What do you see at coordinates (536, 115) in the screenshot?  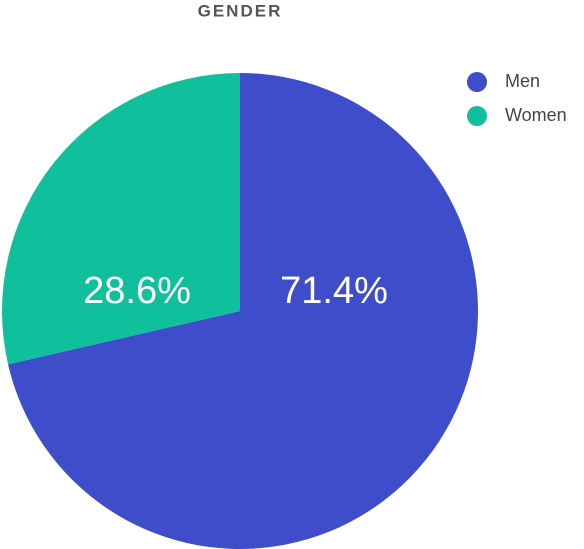 I see `legend-label: Women` at bounding box center [536, 115].